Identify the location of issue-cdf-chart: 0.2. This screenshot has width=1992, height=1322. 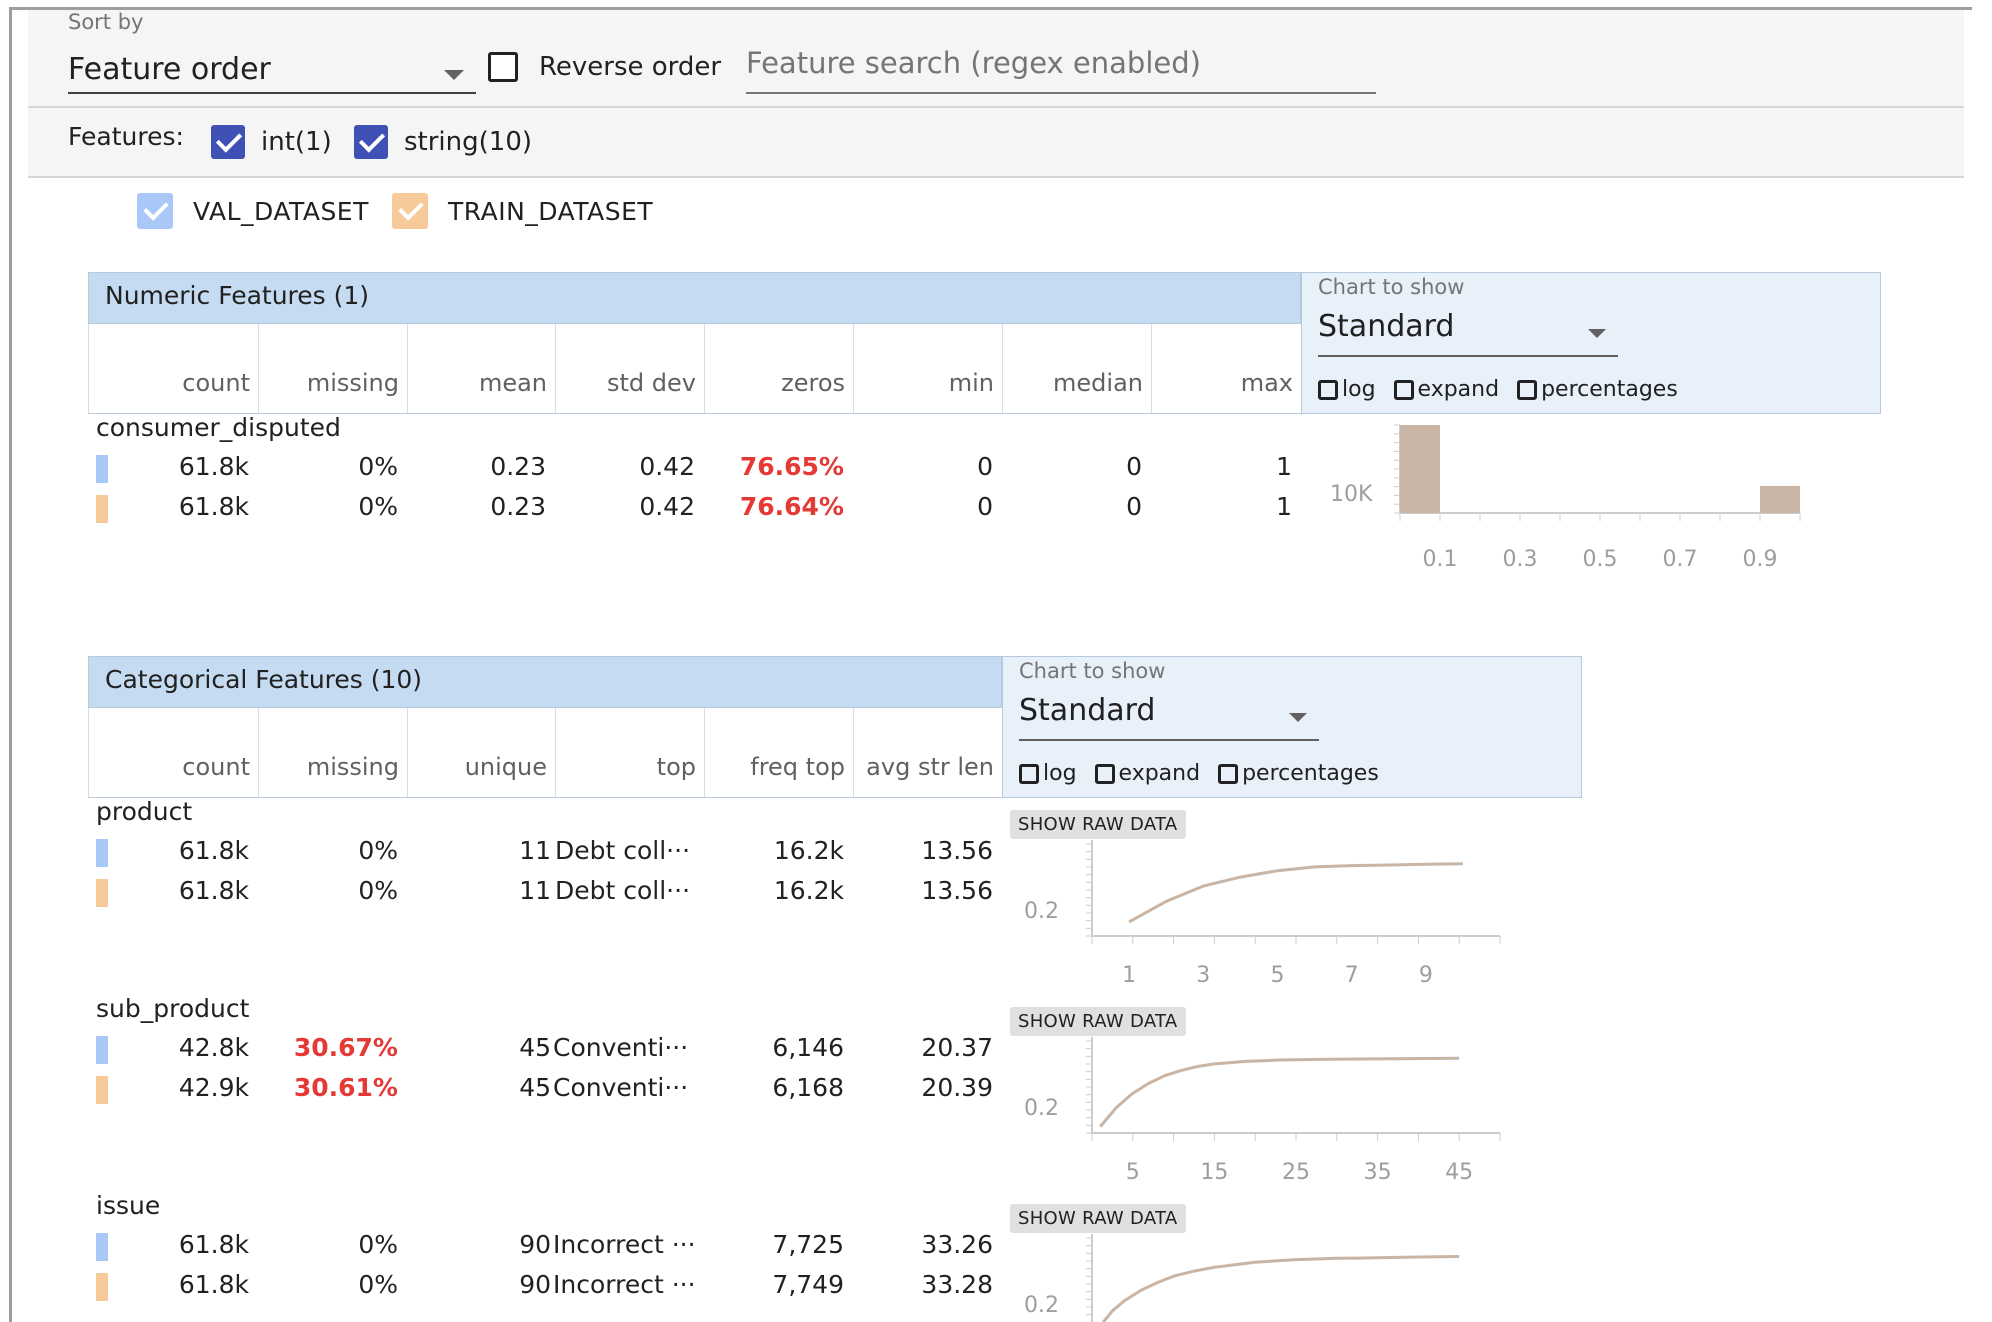
(1242, 1278).